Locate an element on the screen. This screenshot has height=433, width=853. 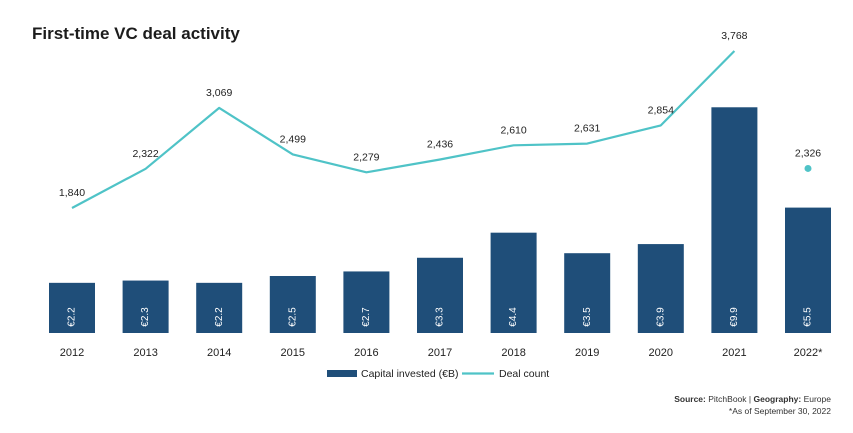
deal-count-label: 3,768 is located at coordinates (734, 36).